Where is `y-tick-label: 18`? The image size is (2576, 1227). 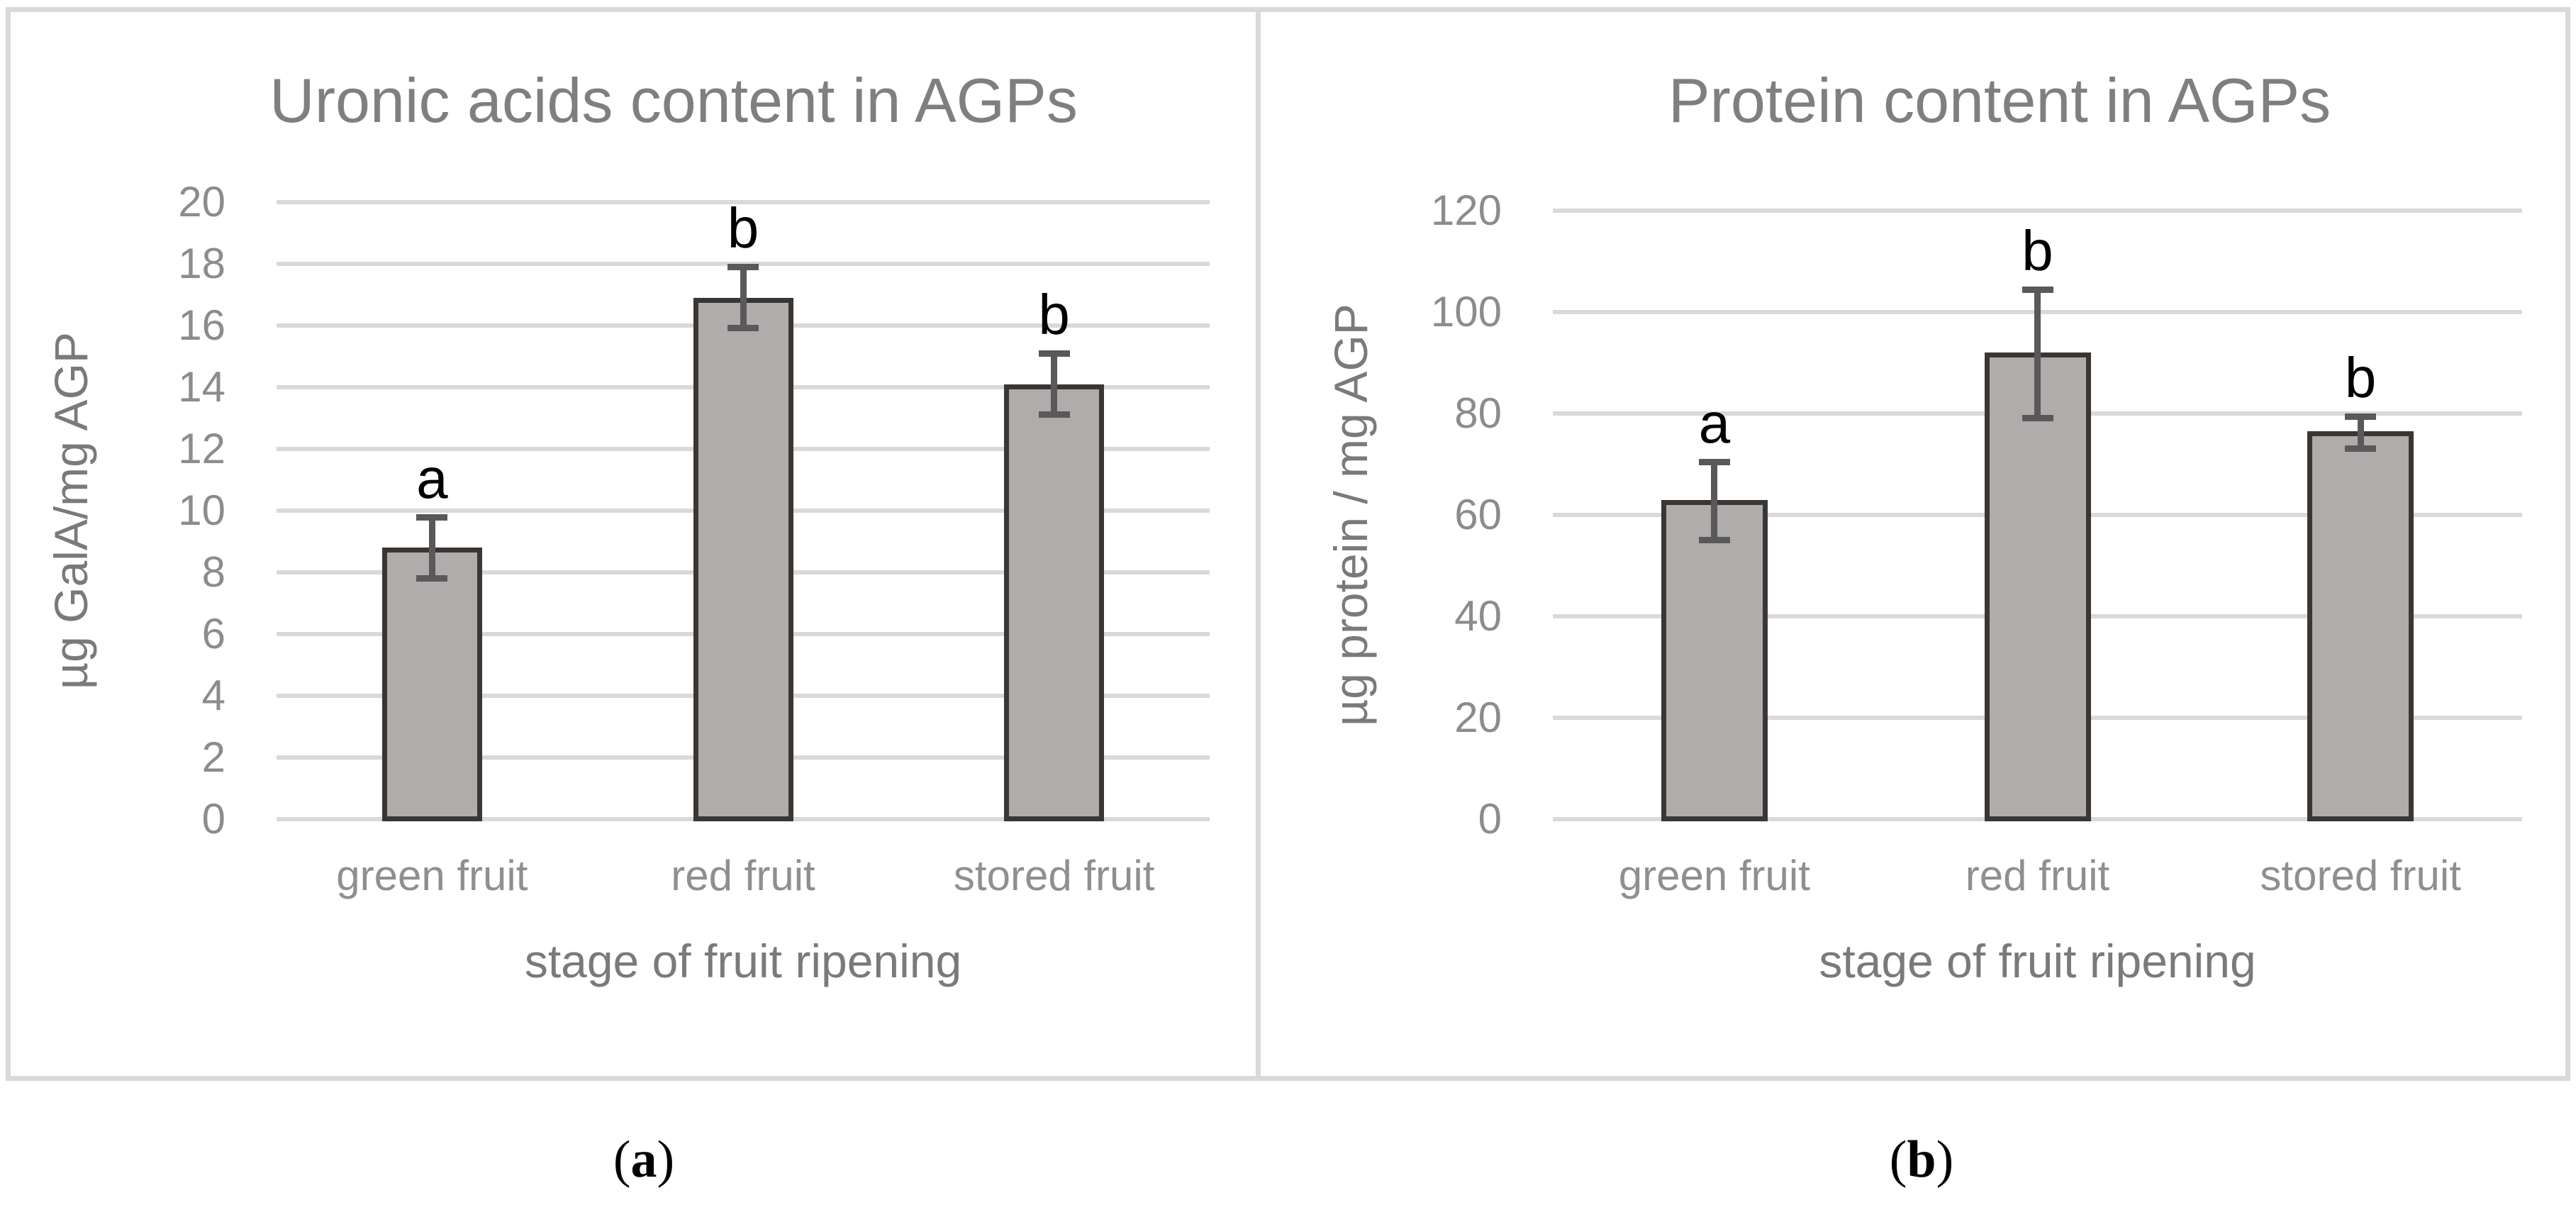 y-tick-label: 18 is located at coordinates (201, 263).